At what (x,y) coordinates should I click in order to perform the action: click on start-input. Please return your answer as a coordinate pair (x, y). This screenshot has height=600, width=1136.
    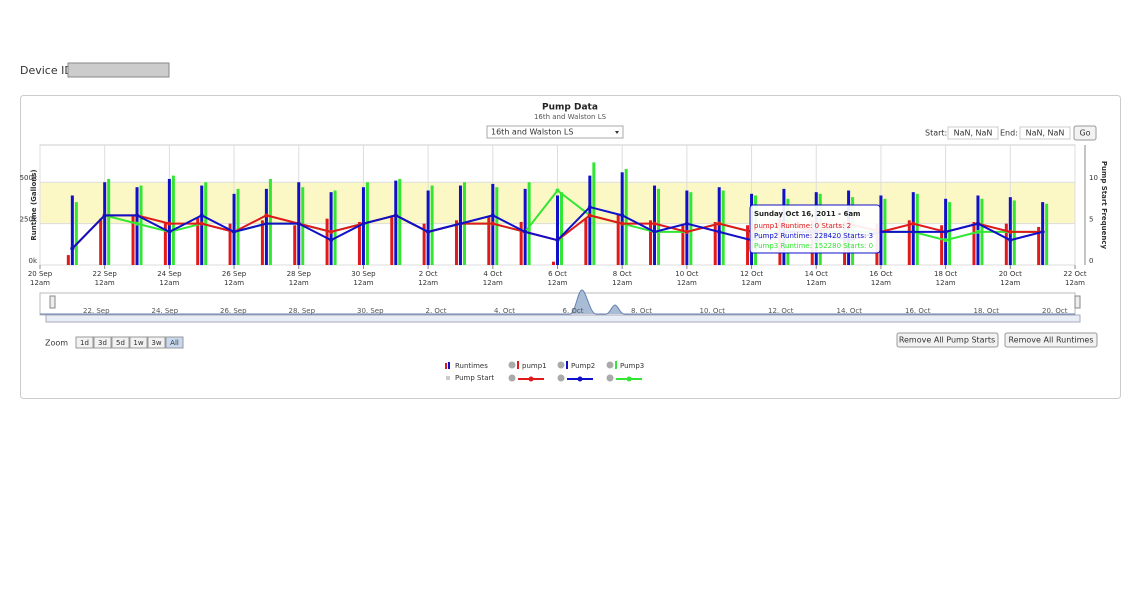
    Looking at the image, I should click on (973, 133).